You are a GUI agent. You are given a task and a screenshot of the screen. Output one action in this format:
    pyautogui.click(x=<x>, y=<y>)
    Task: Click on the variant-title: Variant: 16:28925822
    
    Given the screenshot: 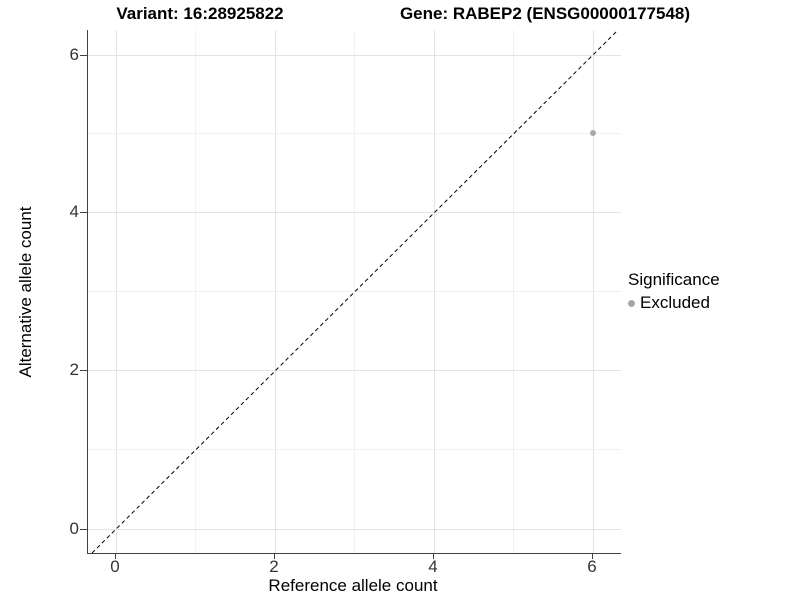 What is the action you would take?
    pyautogui.click(x=200, y=13)
    